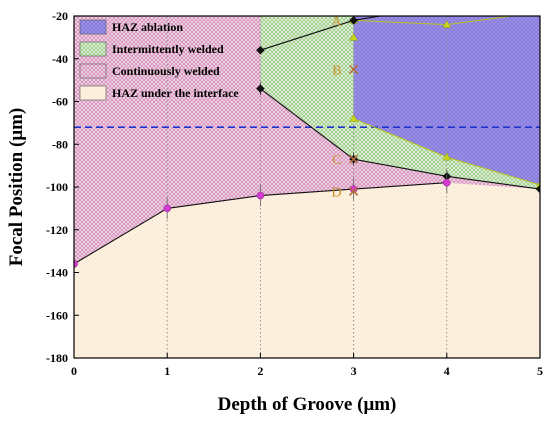 The height and width of the screenshot is (422, 550). What do you see at coordinates (354, 371) in the screenshot?
I see `x-tick-label: 3` at bounding box center [354, 371].